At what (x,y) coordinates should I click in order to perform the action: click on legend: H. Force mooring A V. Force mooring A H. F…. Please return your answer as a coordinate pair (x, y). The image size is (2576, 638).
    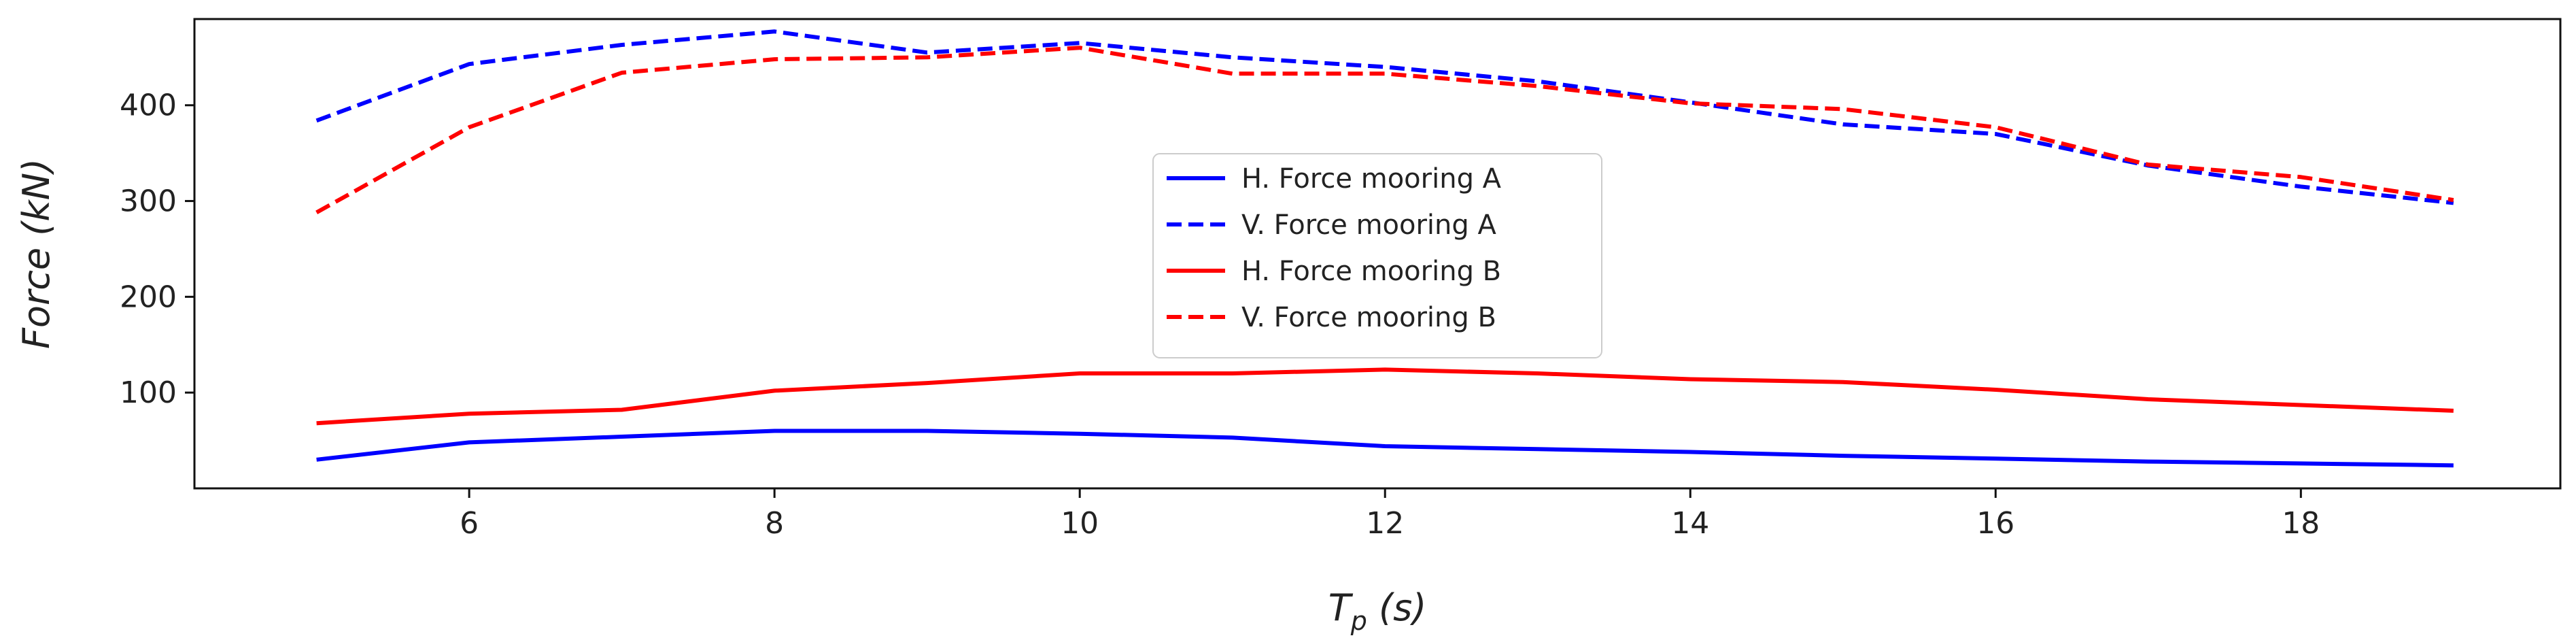
    Looking at the image, I should click on (1377, 256).